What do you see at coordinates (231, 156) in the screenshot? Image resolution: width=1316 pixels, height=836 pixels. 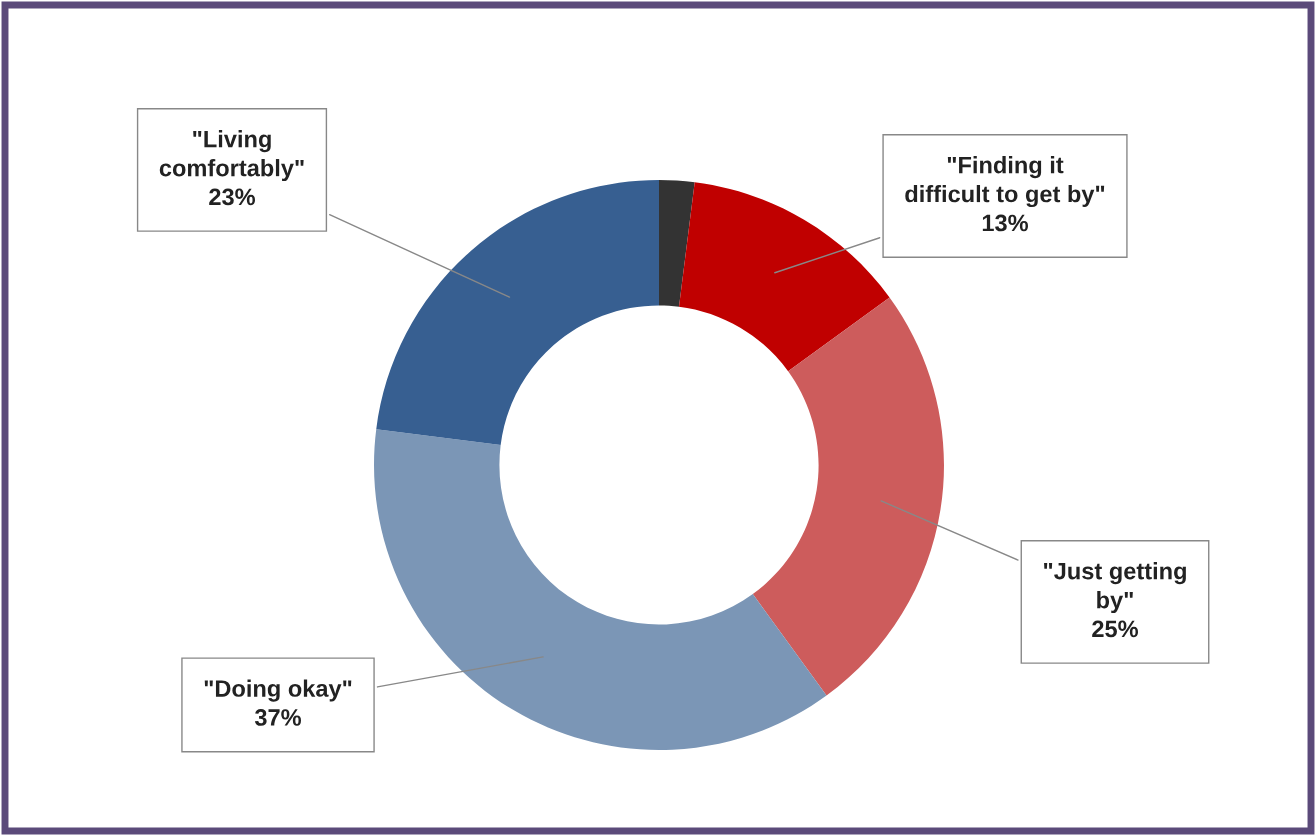 I see `slice-label: "Living comfortably"` at bounding box center [231, 156].